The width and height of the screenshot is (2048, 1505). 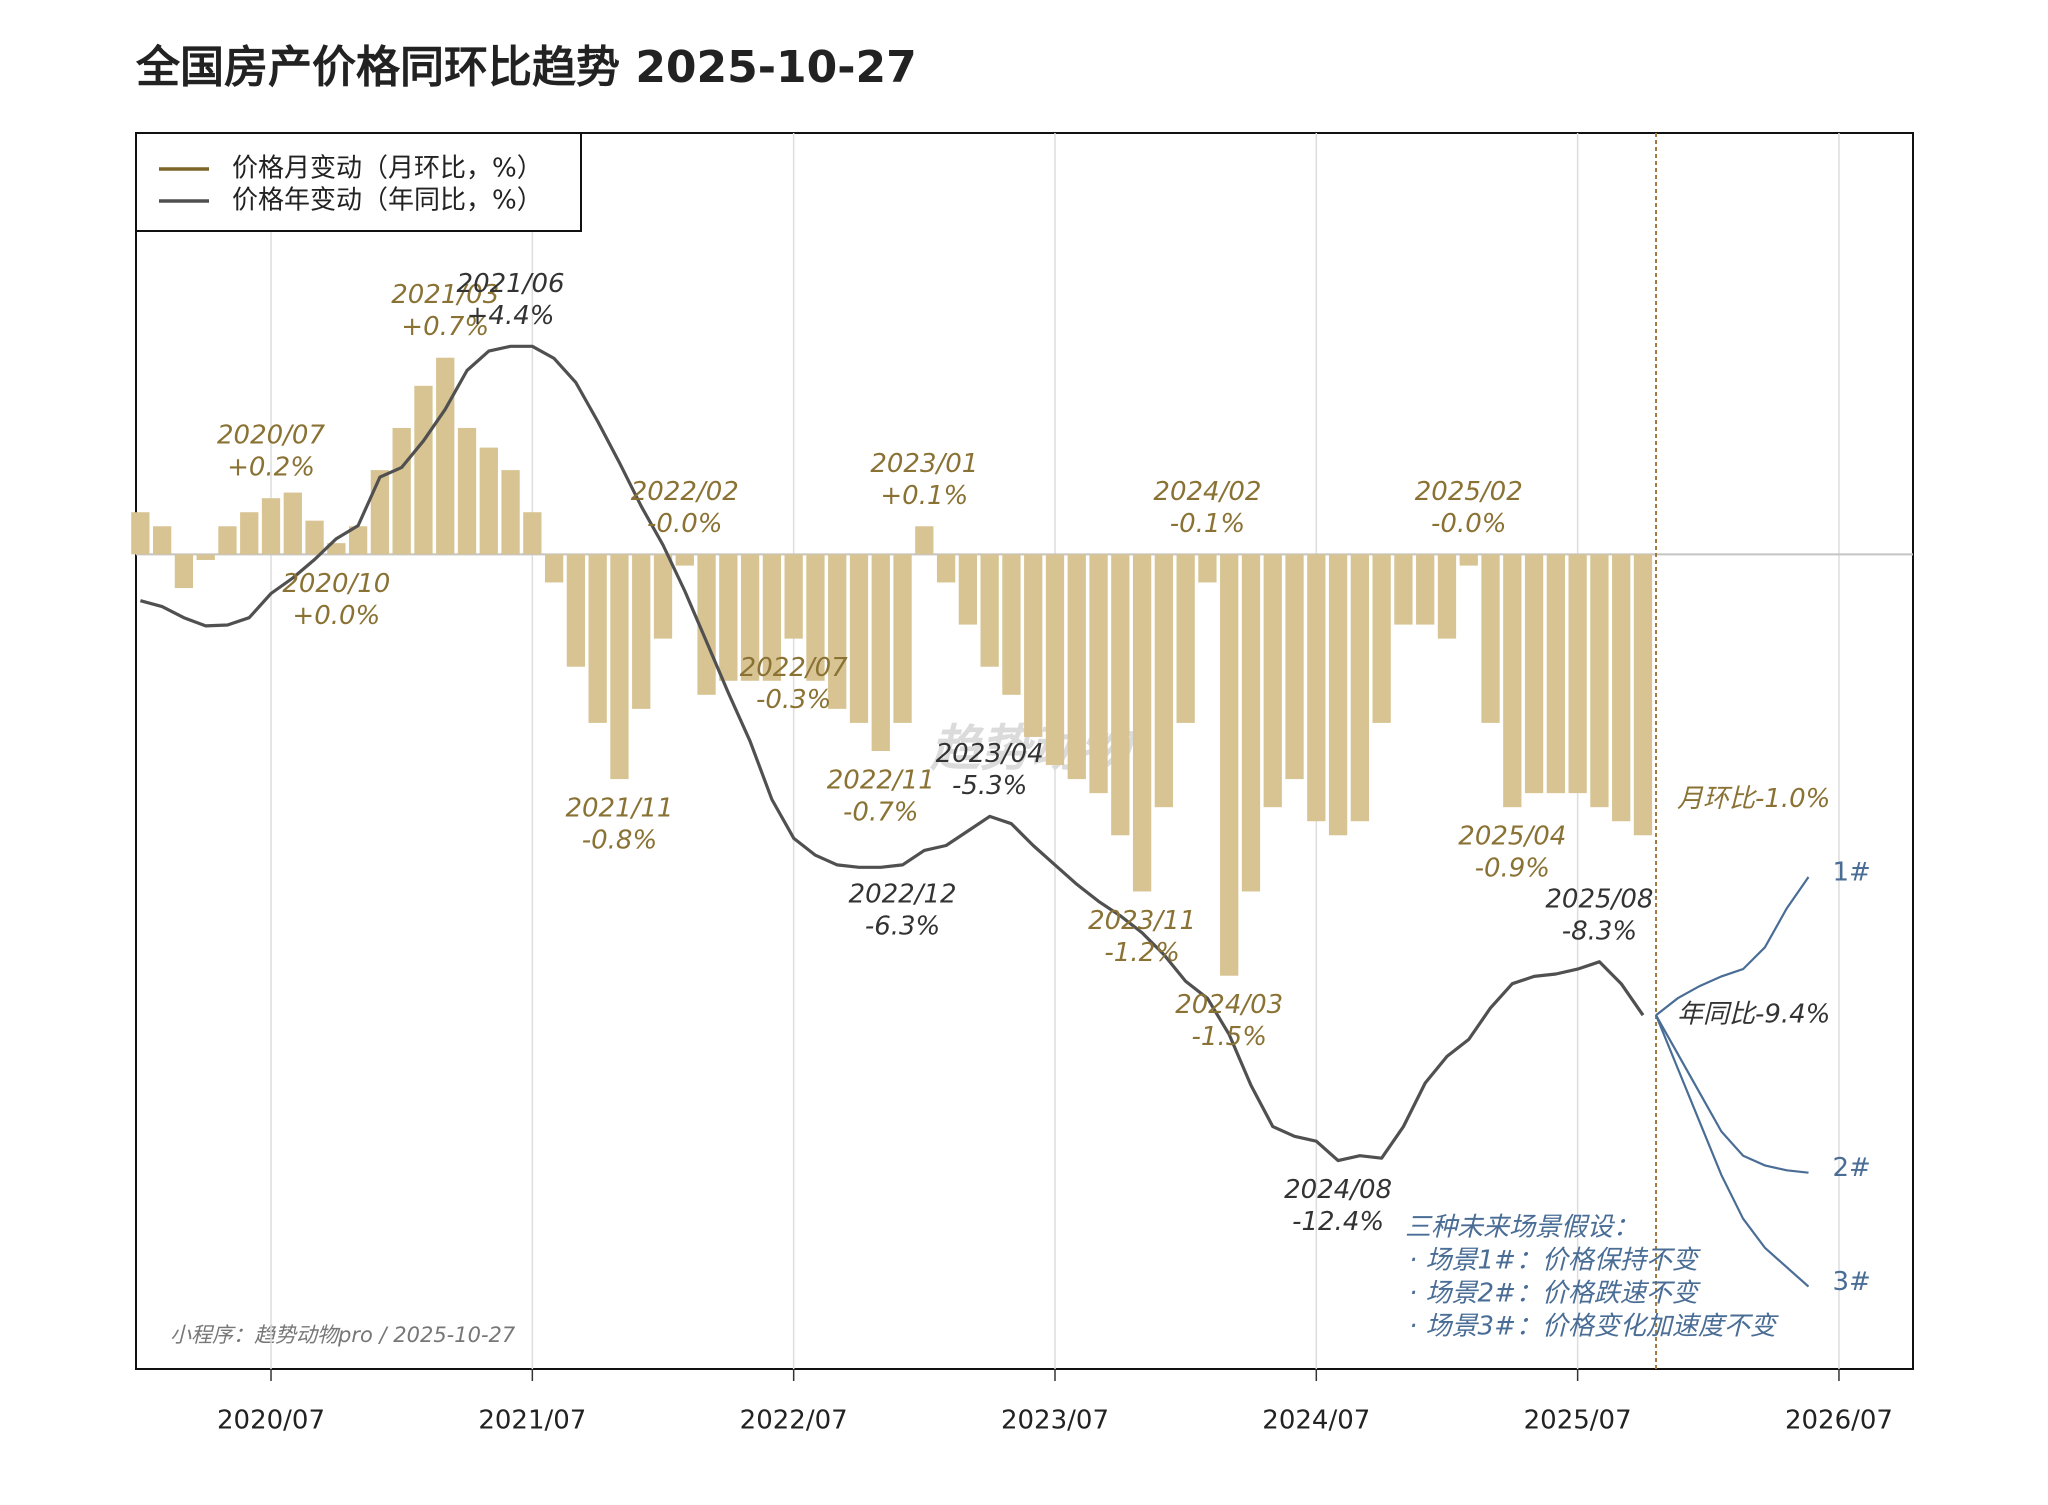 What do you see at coordinates (924, 496) in the screenshot?
I see `annotation-value: +0.1%` at bounding box center [924, 496].